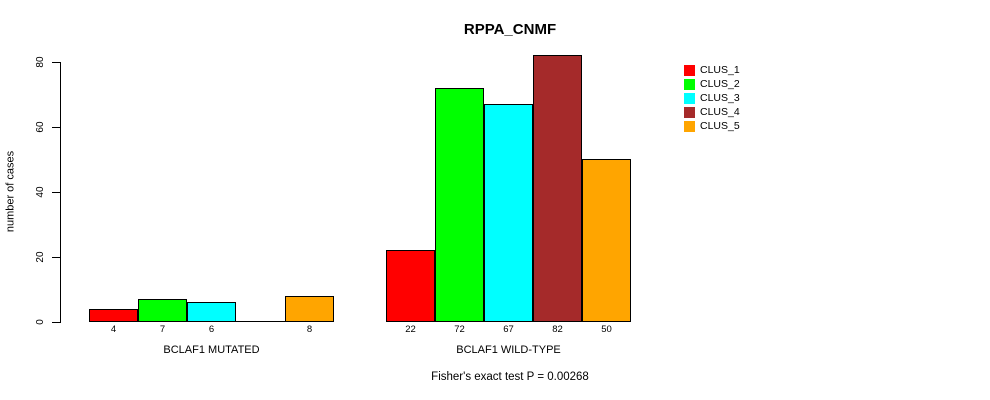 This screenshot has width=990, height=400. I want to click on x-axis-group-label-bclaf1-wild-type: BCLAF1 WILD-TYPE, so click(508, 350).